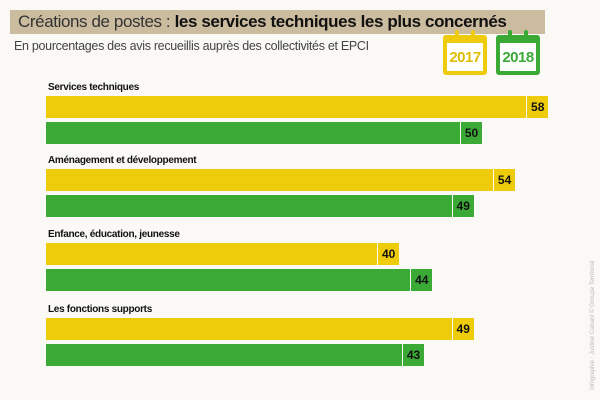  I want to click on data-label-2018: 49, so click(463, 206).